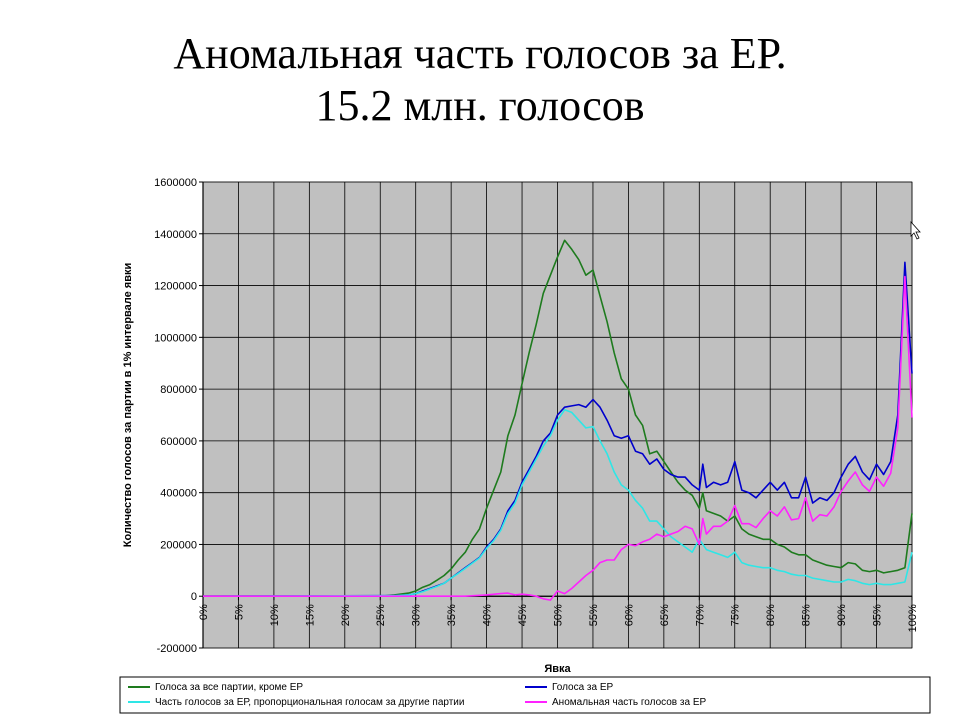  I want to click on y-tick-label: 800000, so click(178, 390).